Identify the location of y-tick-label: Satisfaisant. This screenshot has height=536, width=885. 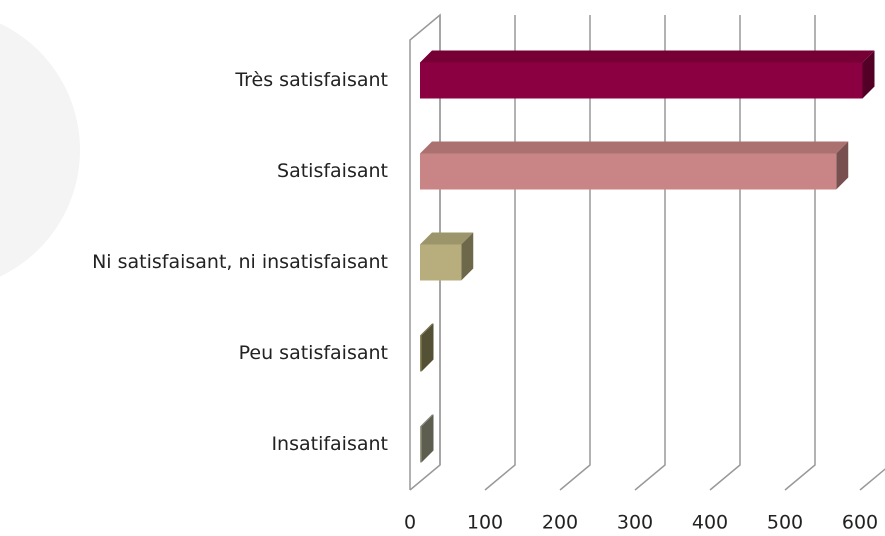
(332, 171).